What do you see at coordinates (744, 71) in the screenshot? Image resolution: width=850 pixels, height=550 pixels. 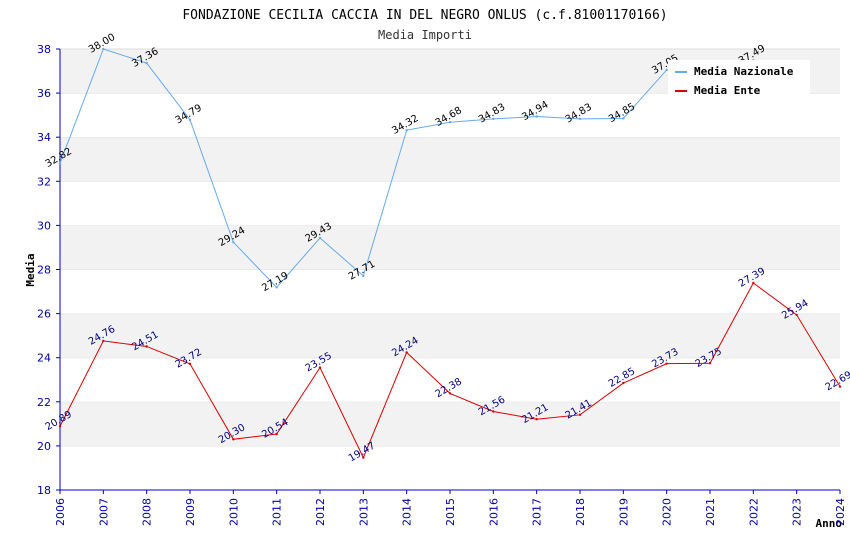 I see `legend-label-media-nazionale: Media Nazionale` at bounding box center [744, 71].